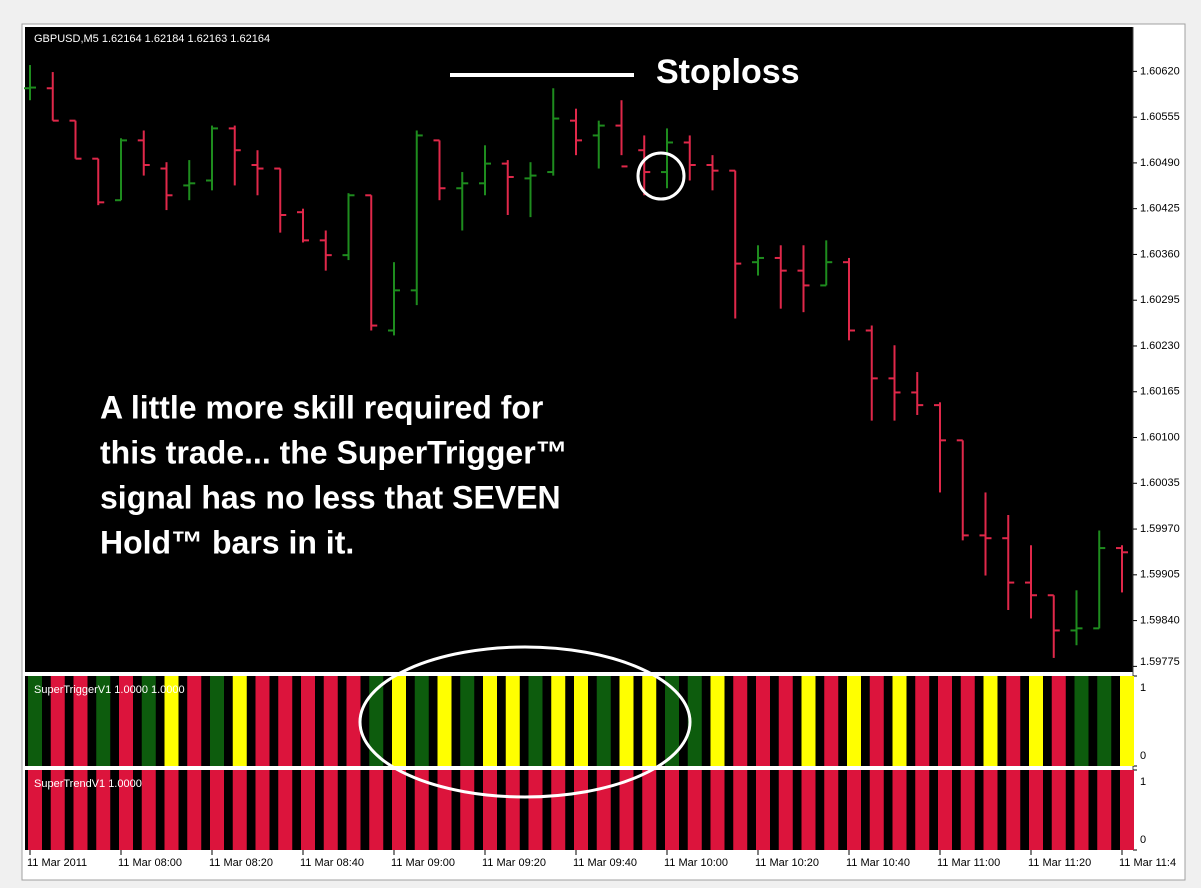  I want to click on y-tick-label: 1.59775, so click(1160, 662).